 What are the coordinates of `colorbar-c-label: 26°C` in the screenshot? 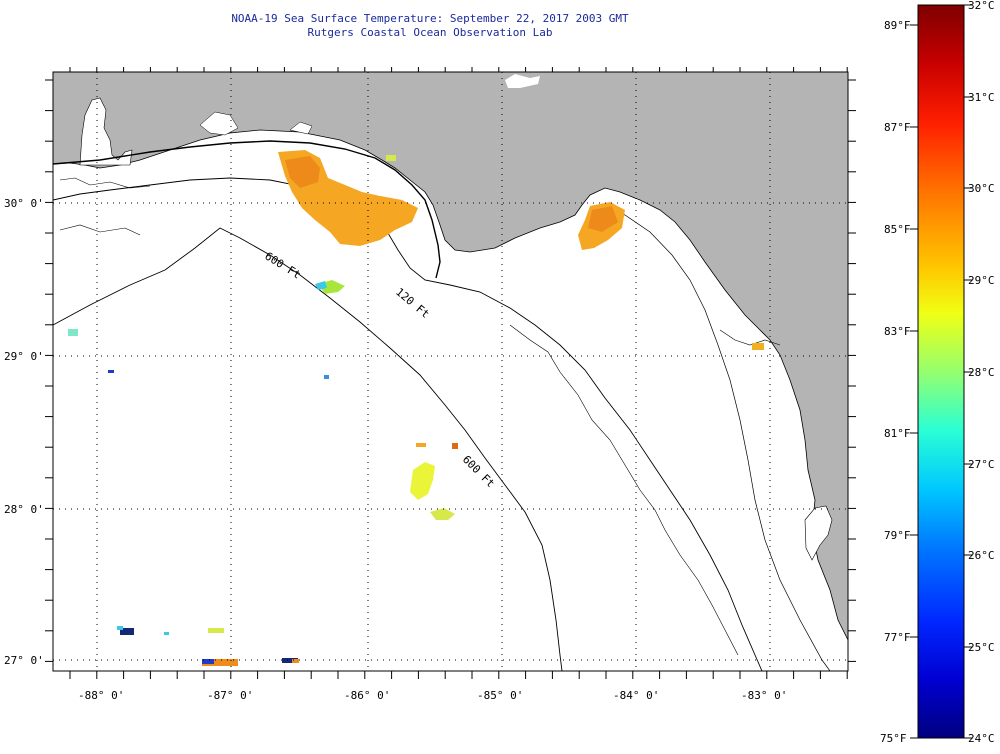 It's located at (981, 555).